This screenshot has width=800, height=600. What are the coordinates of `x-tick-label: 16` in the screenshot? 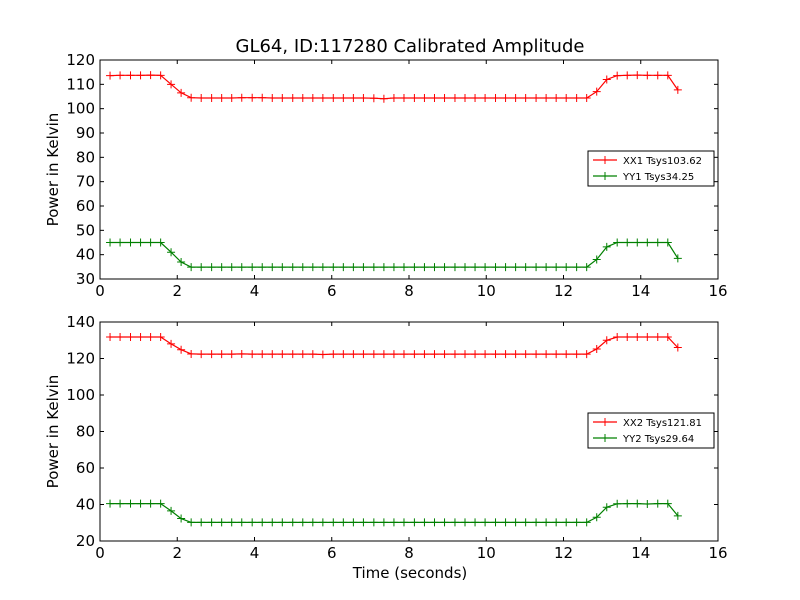 It's located at (717, 553).